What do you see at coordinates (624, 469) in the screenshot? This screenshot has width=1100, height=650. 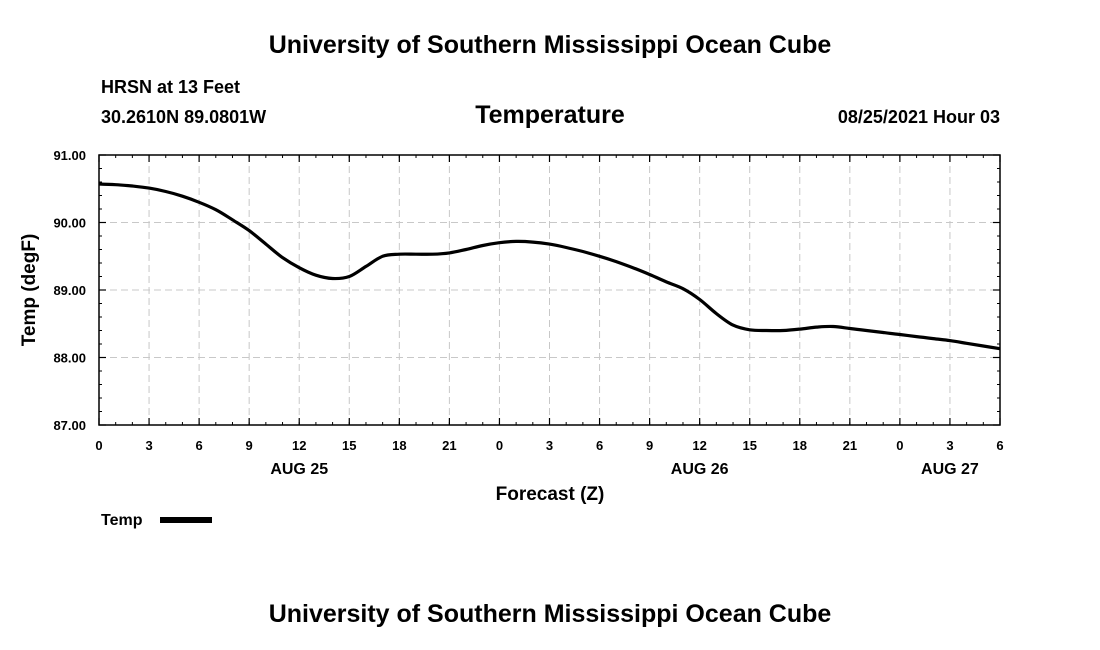 I see `day-labels: AUG 25 AUG 26 AUG 27` at bounding box center [624, 469].